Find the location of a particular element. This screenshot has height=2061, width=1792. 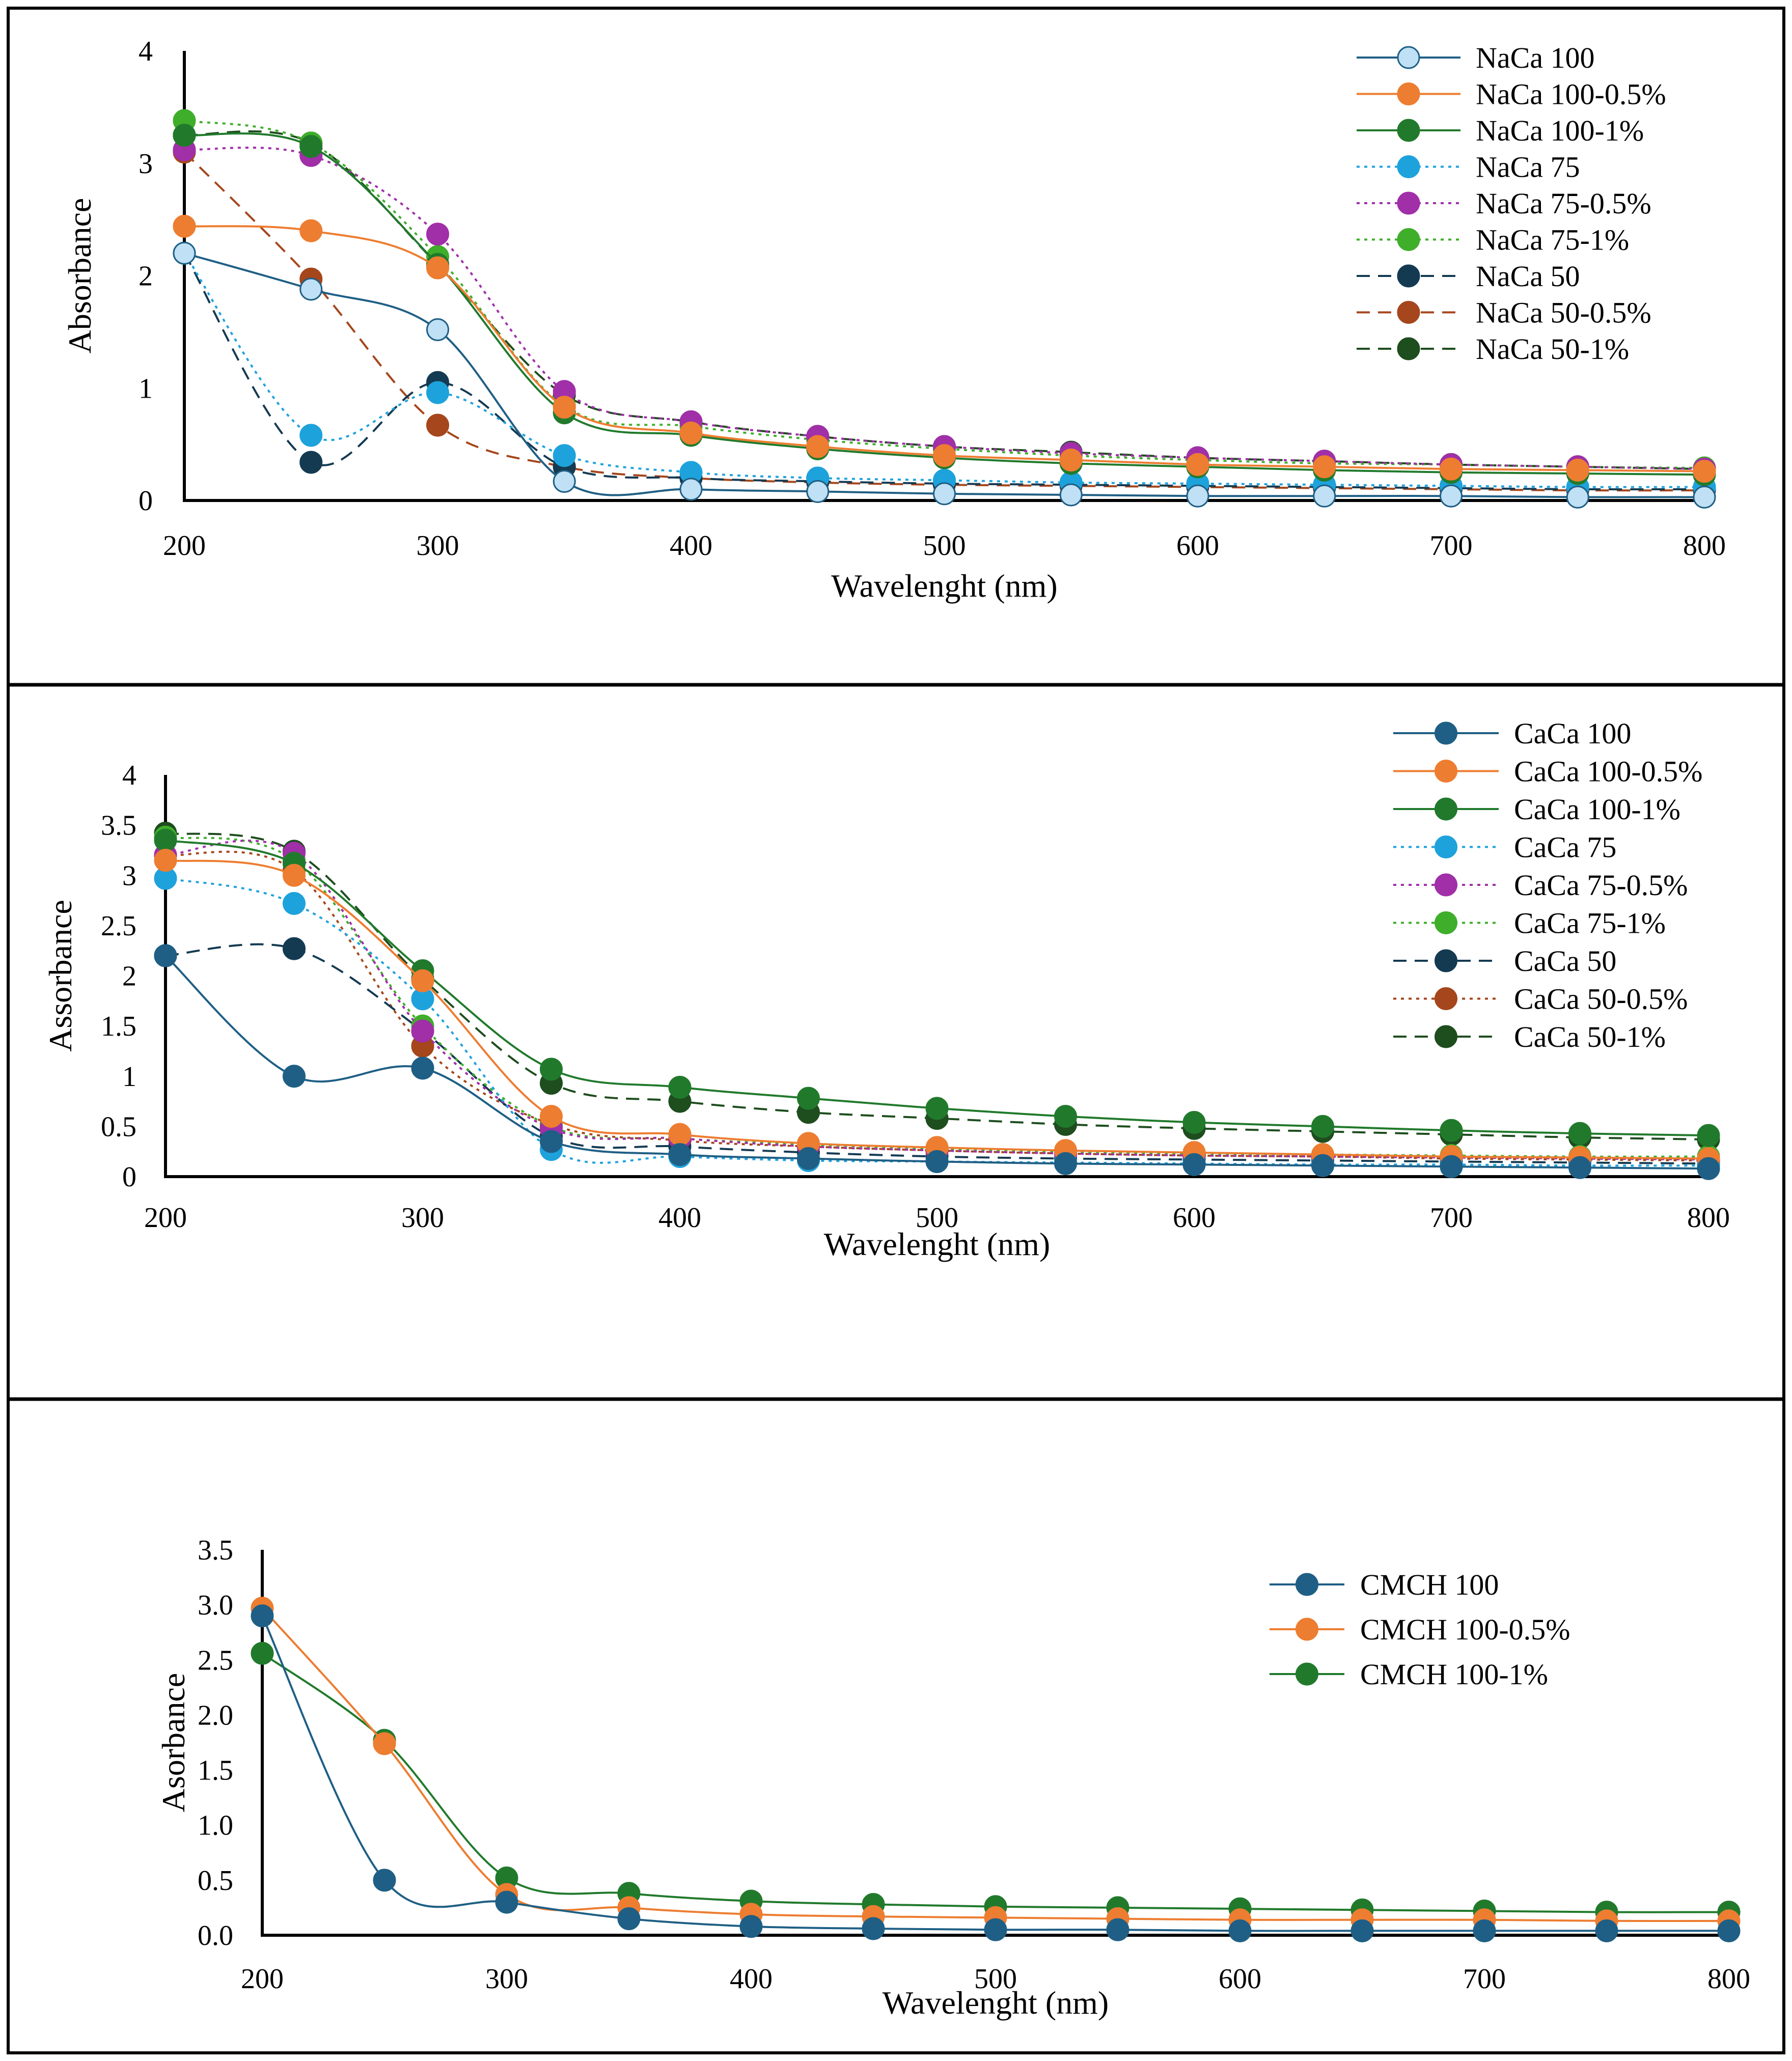

legend-label: NaCa 100-1% is located at coordinates (1560, 130).